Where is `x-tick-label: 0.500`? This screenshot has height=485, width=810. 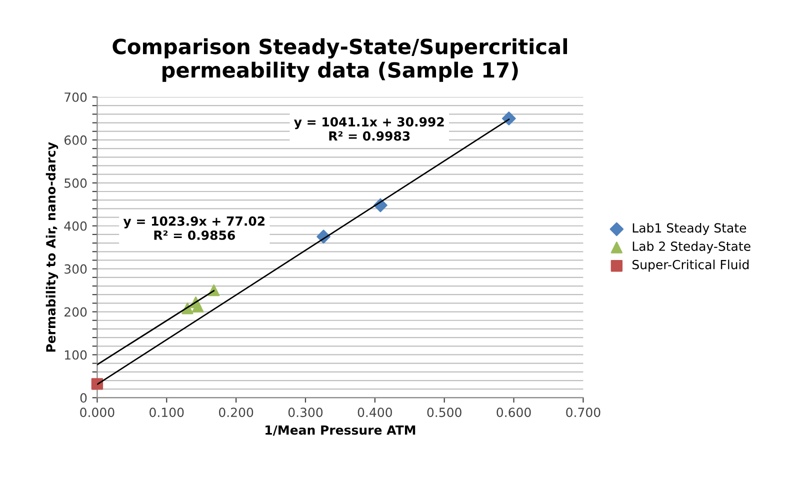 x-tick-label: 0.500 is located at coordinates (444, 413).